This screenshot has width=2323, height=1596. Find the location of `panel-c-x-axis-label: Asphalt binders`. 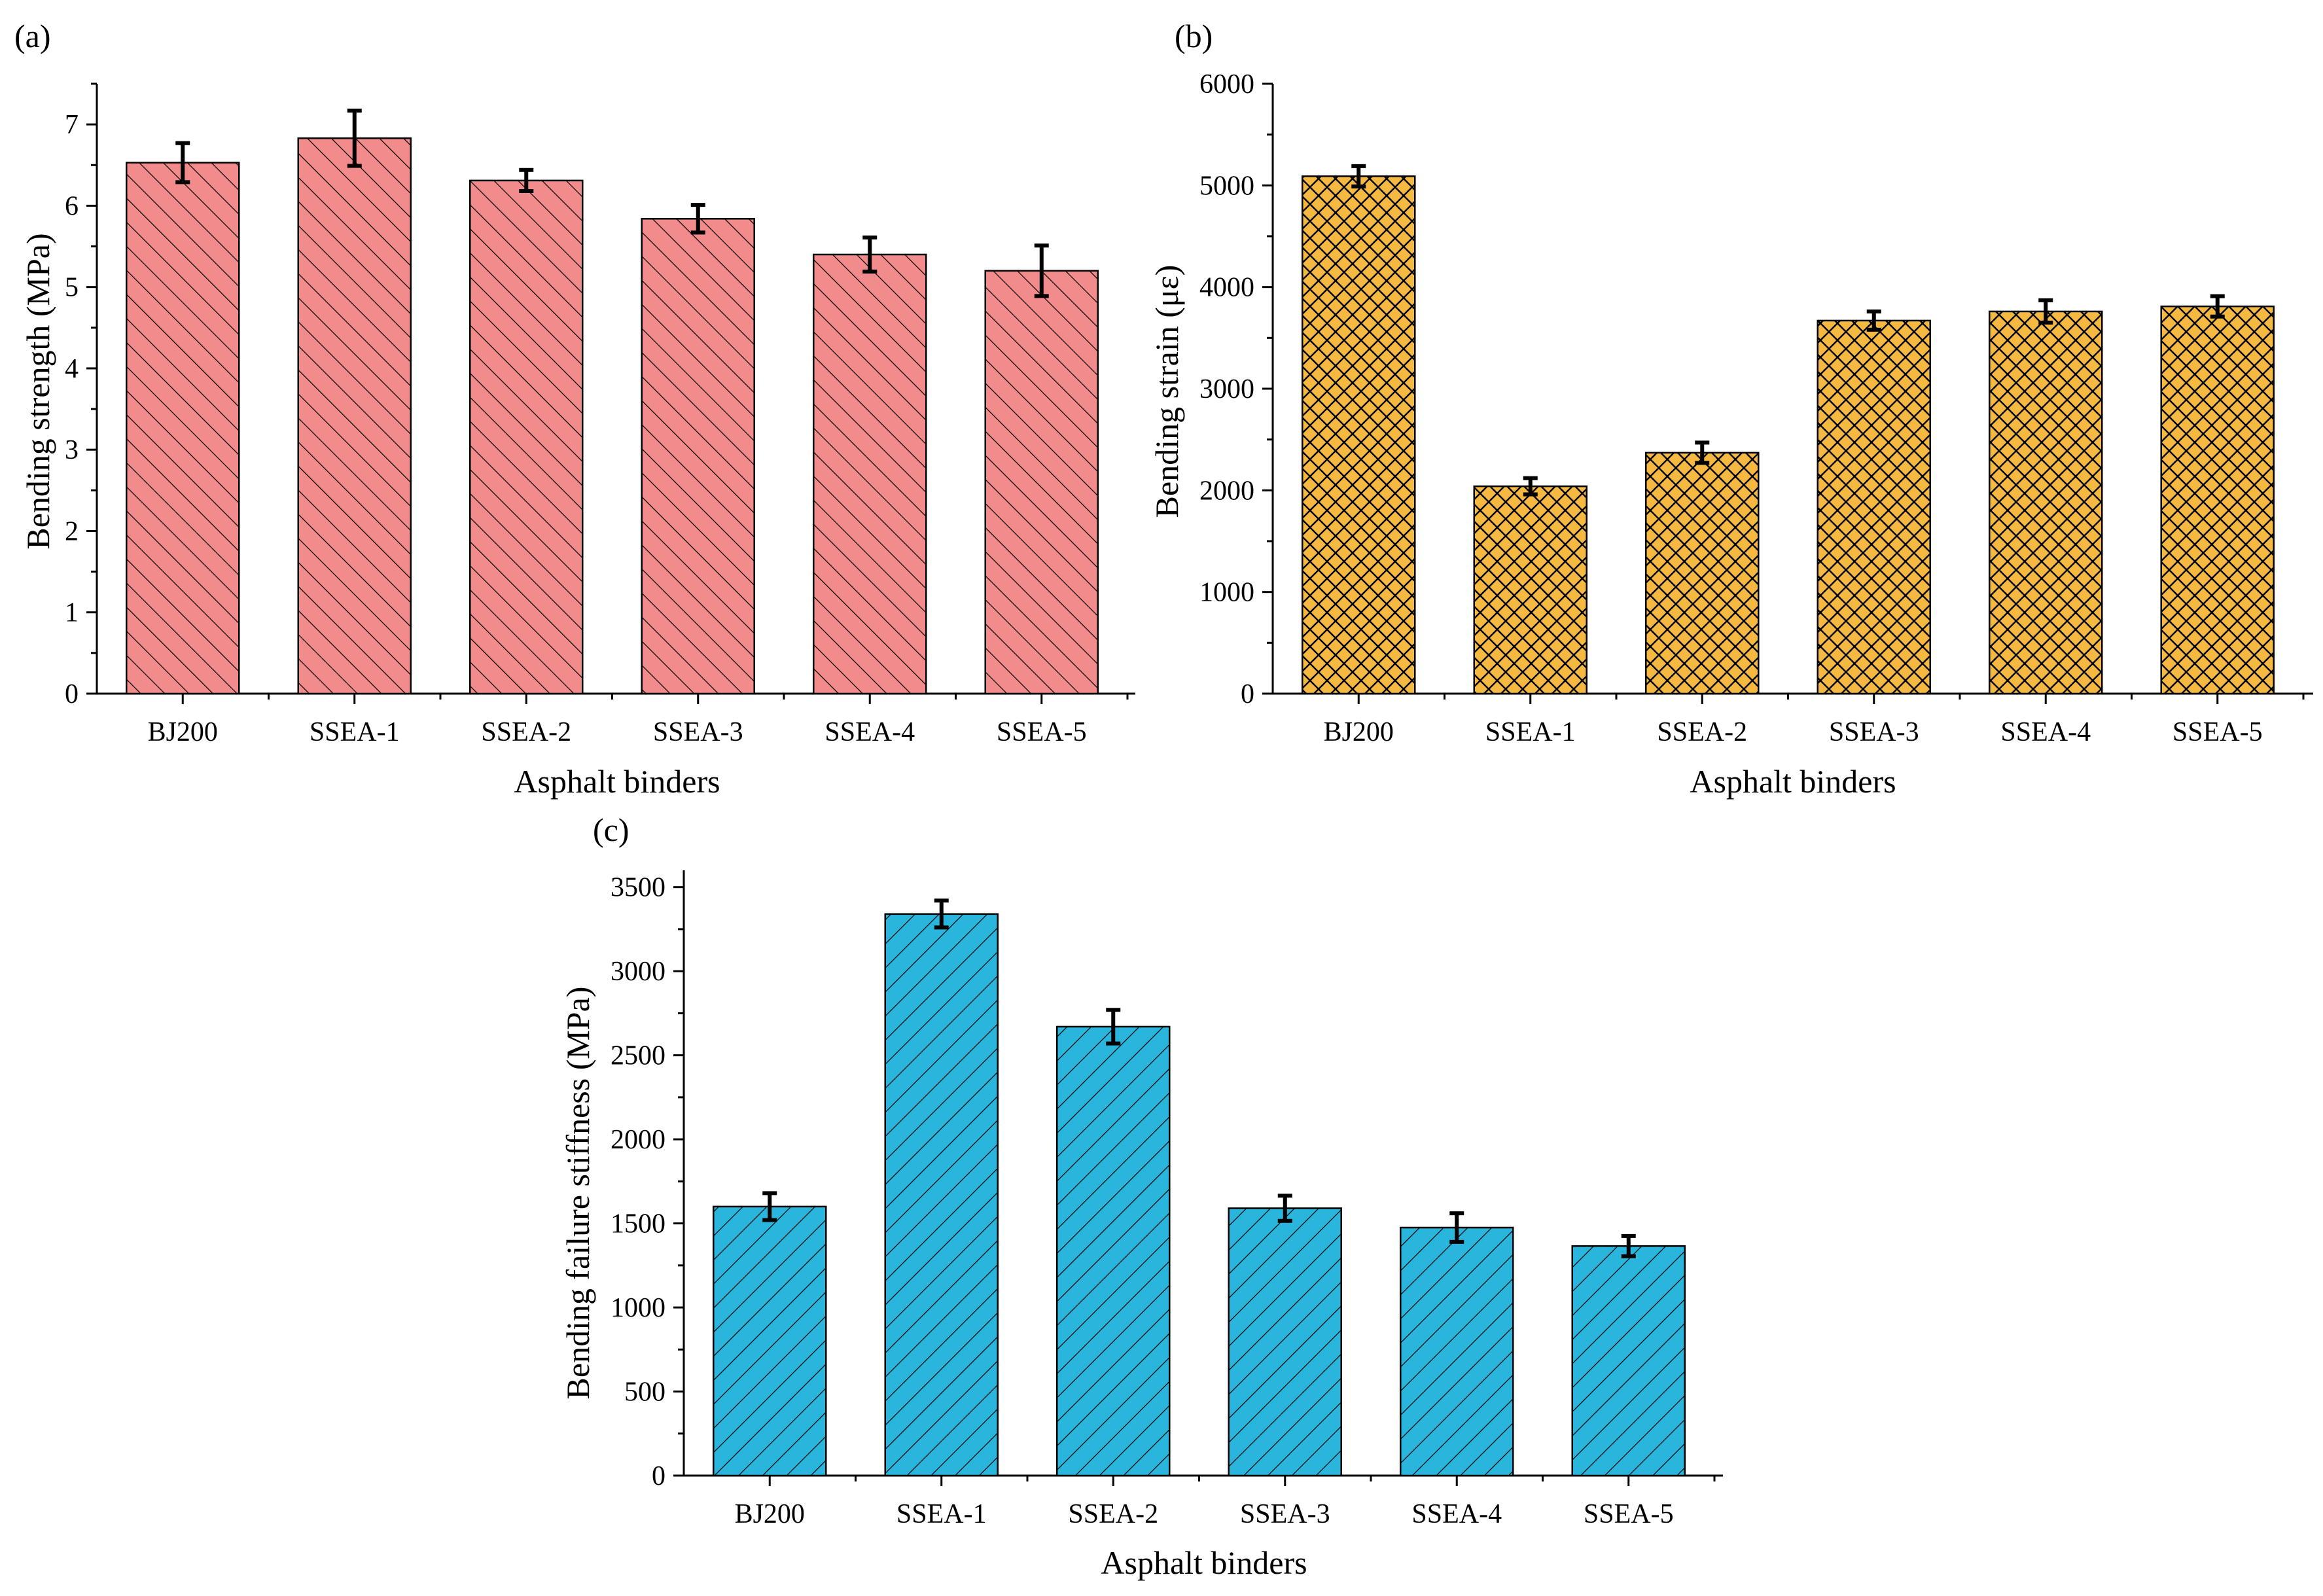

panel-c-x-axis-label: Asphalt binders is located at coordinates (1204, 1562).